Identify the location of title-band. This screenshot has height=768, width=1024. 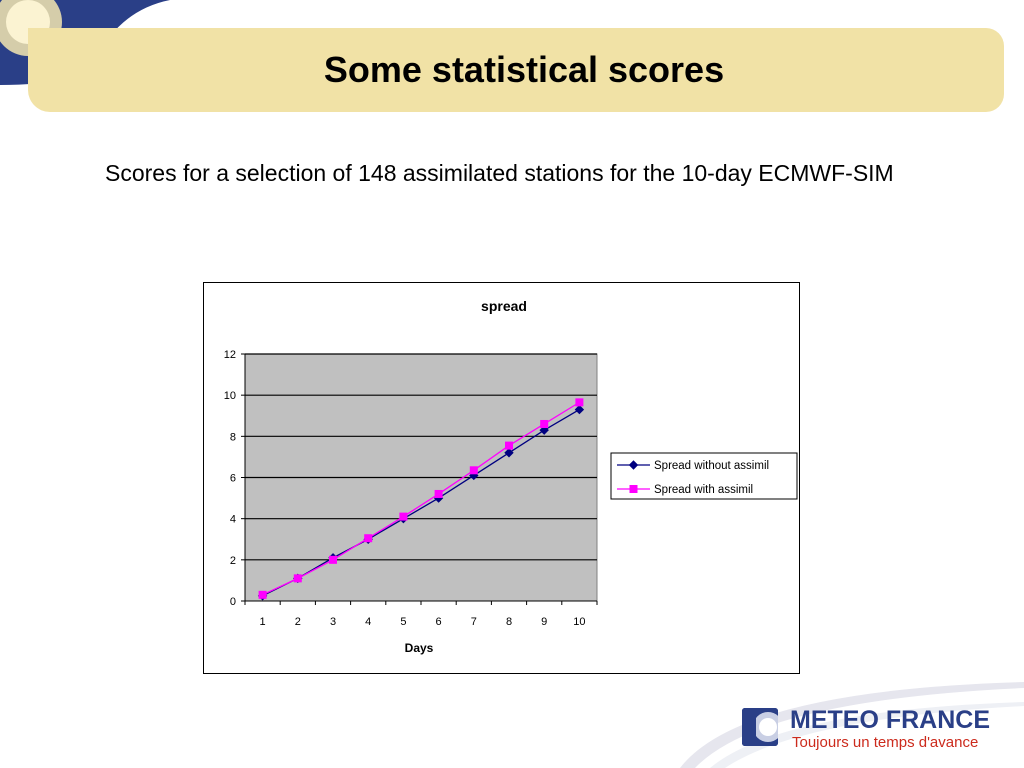
(516, 70).